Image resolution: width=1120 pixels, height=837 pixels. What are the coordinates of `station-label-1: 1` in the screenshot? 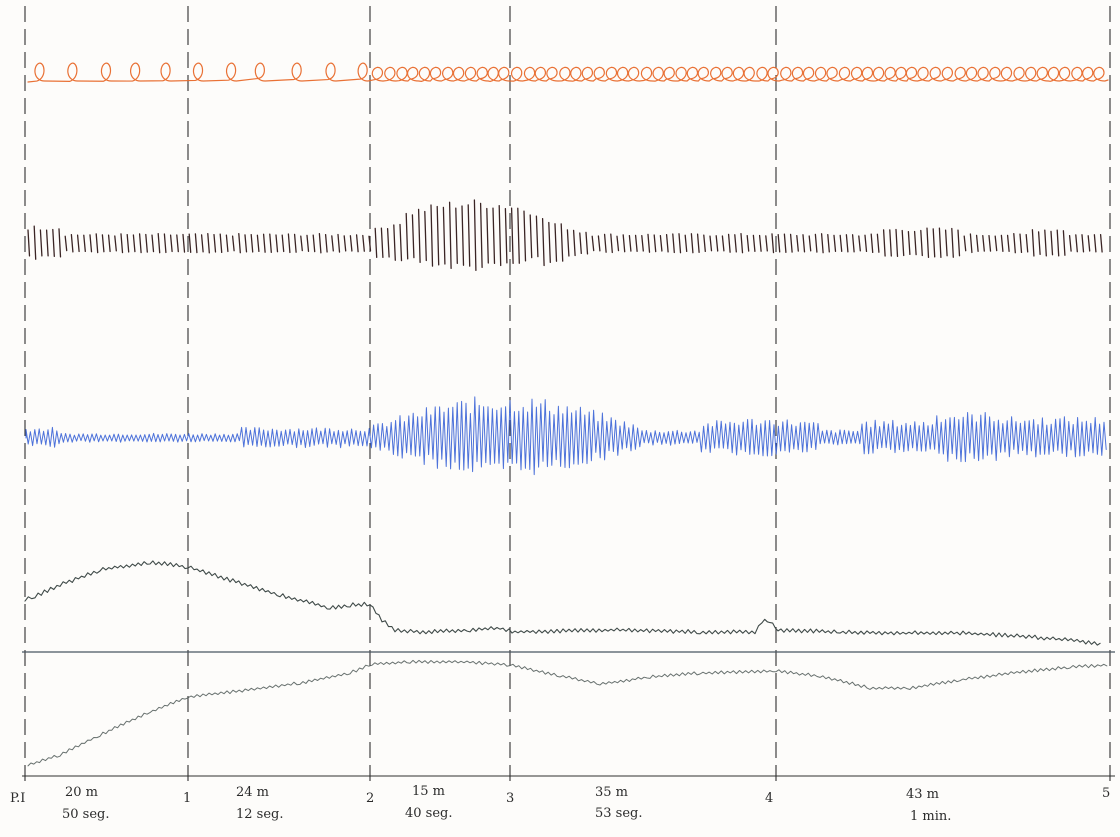 It's located at (187, 798).